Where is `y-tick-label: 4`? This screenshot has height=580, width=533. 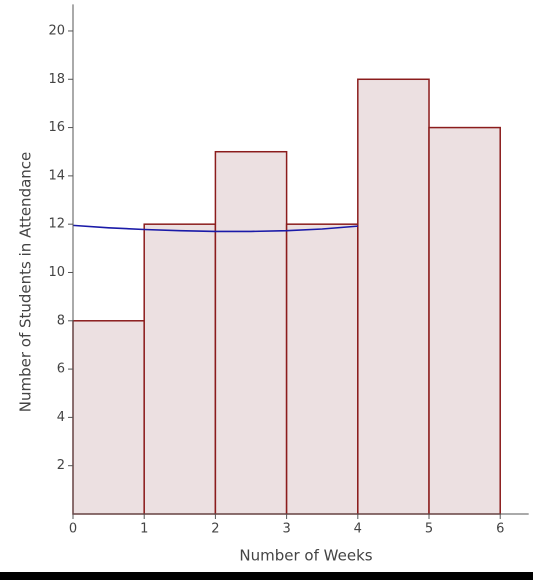 y-tick-label: 4 is located at coordinates (61, 417).